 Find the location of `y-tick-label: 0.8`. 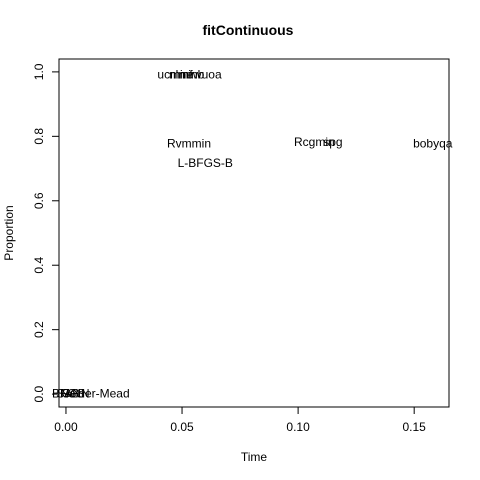

y-tick-label: 0.8 is located at coordinates (39, 136).